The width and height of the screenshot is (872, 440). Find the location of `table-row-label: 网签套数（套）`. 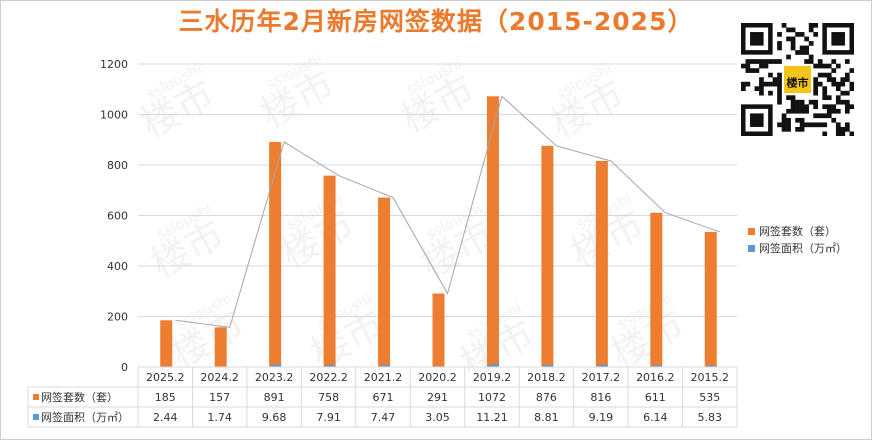

table-row-label: 网签套数（套） is located at coordinates (79, 397).